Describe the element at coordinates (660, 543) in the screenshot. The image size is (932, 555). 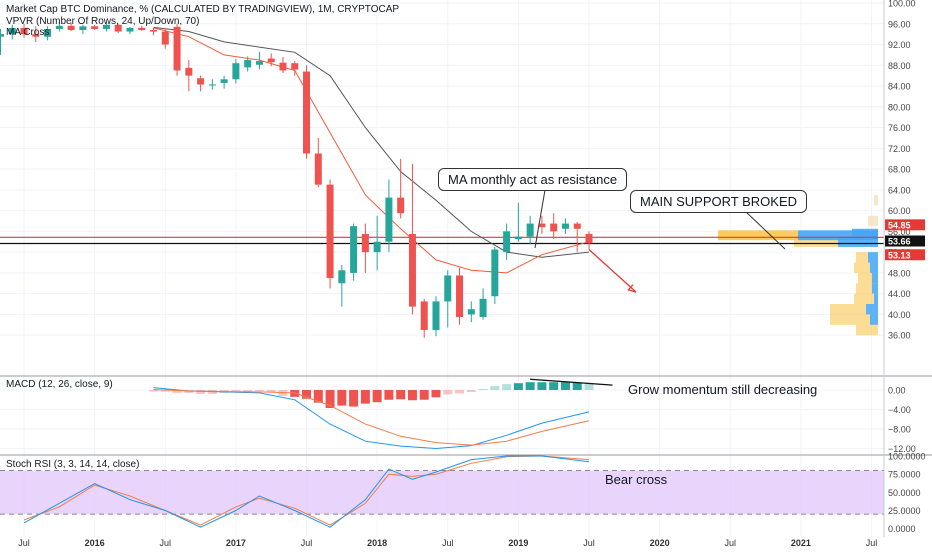
I see `x-tick-label: 2020` at that location.